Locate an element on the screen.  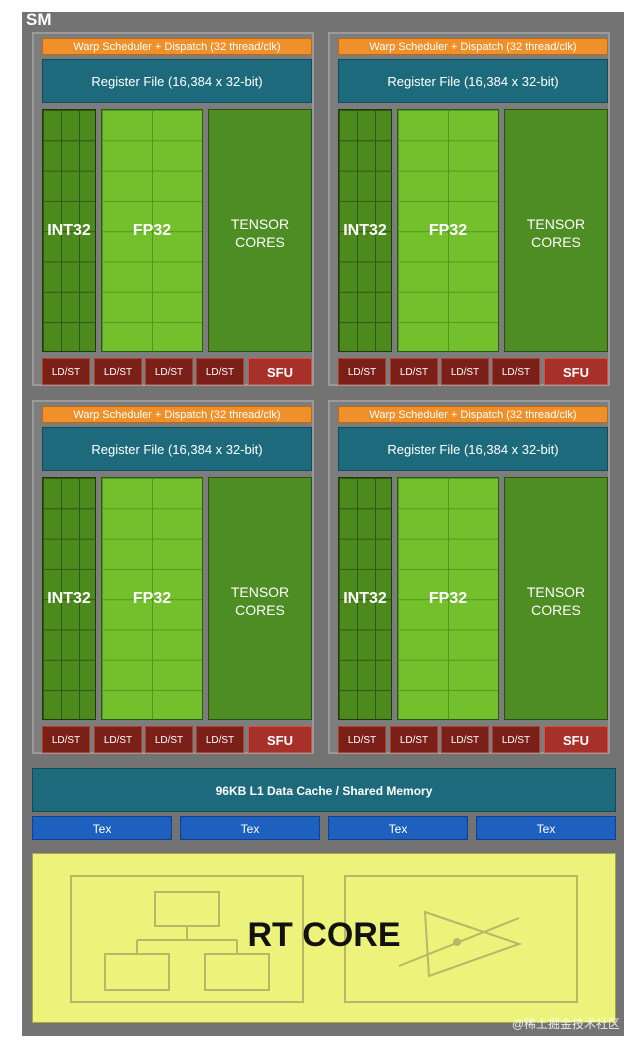
bvh-frame is located at coordinates (187, 939).